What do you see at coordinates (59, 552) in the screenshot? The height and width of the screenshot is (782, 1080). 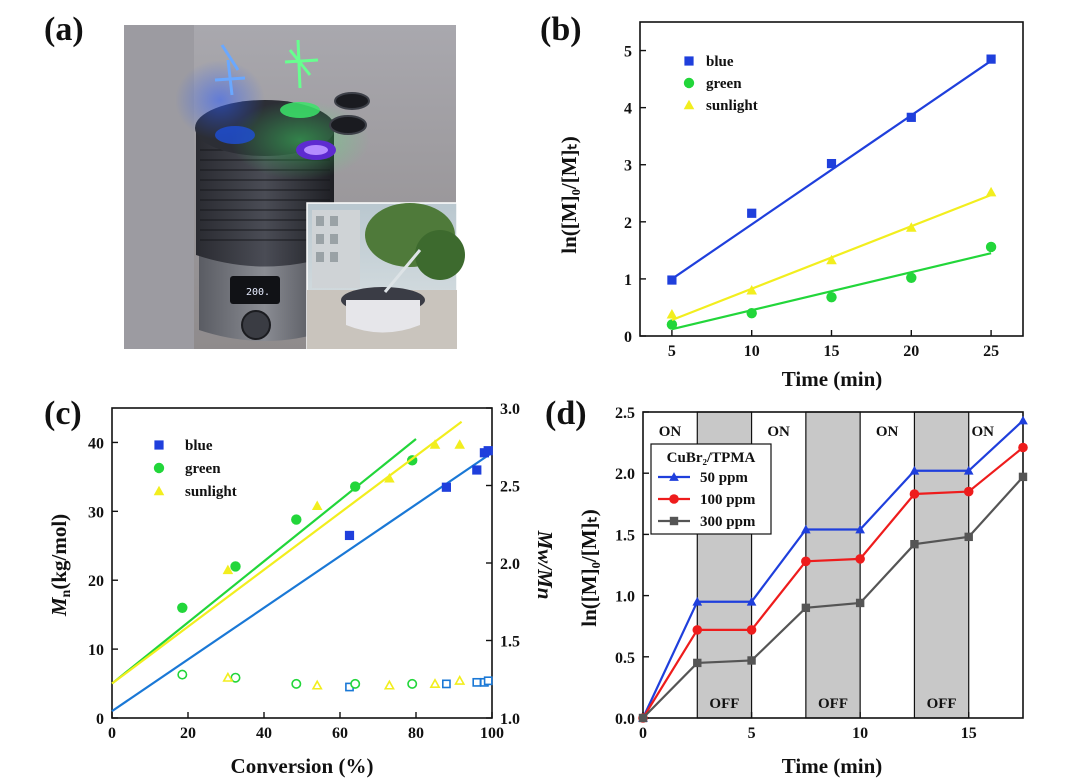 I see `chart-c-ylabel-rest: (kg/mol)` at bounding box center [59, 552].